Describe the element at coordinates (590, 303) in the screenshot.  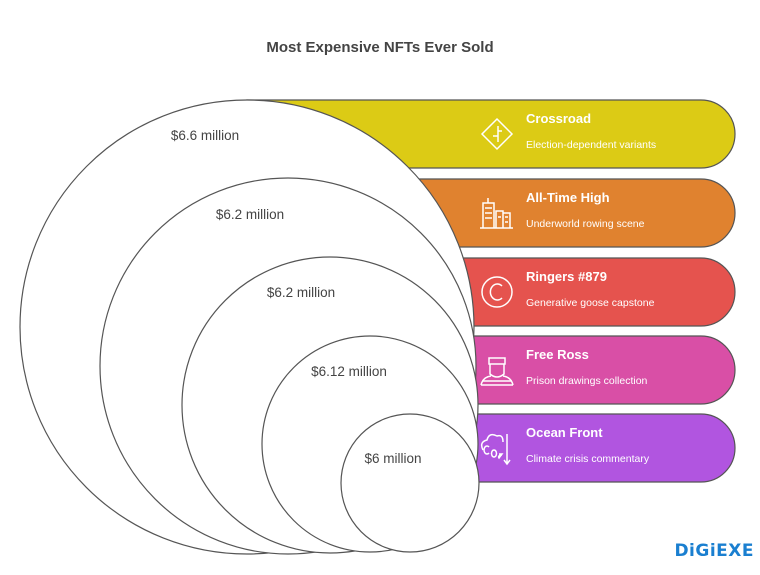
I see `item-description: Generative goose capstone` at that location.